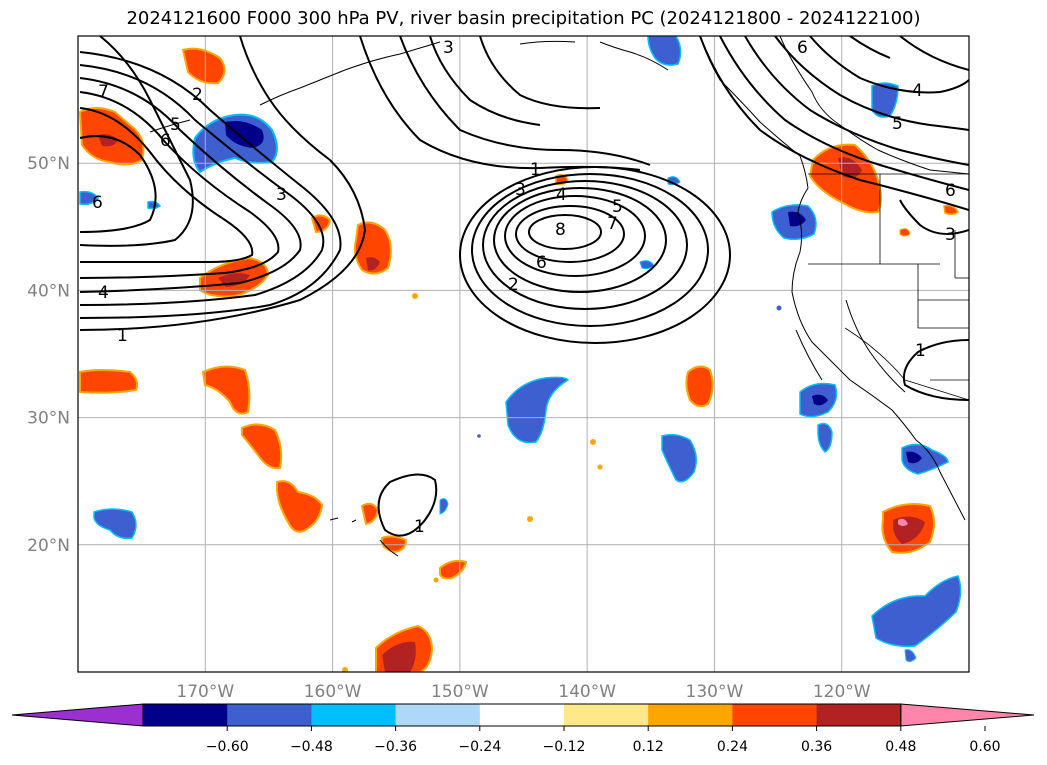  What do you see at coordinates (523, 692) in the screenshot?
I see `longitude-labels: 170°W 160°W 150°W 140°W 130°W 120°W` at bounding box center [523, 692].